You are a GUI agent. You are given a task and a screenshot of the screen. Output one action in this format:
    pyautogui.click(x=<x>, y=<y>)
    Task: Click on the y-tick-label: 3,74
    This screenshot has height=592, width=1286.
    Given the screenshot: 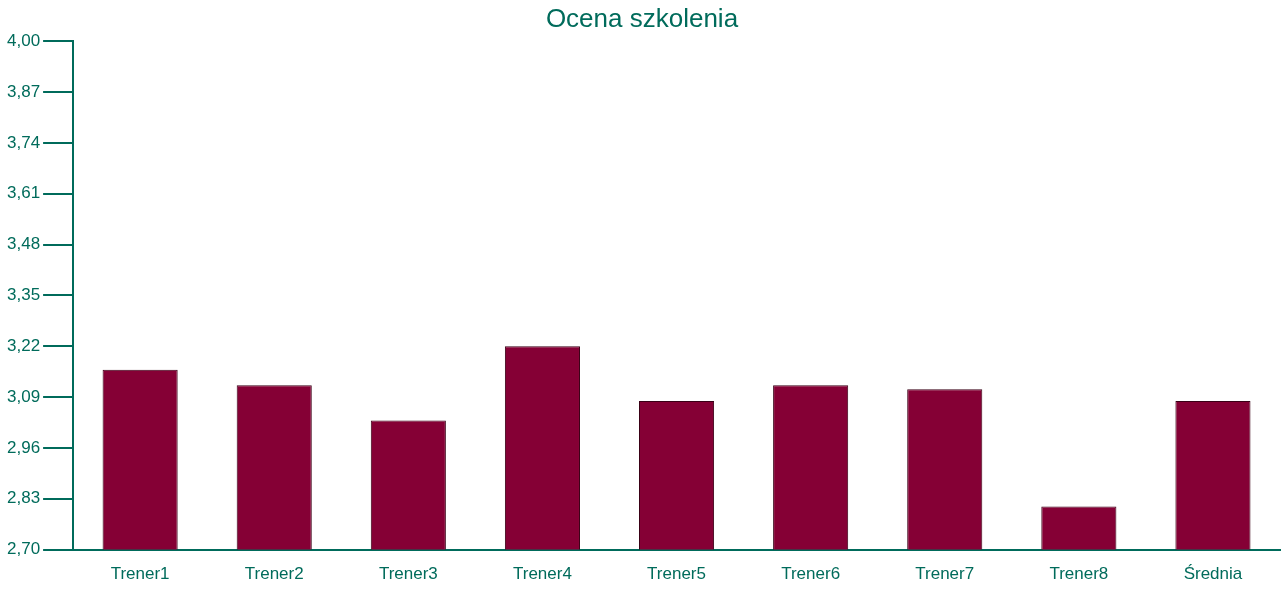 What is the action you would take?
    pyautogui.click(x=23, y=142)
    